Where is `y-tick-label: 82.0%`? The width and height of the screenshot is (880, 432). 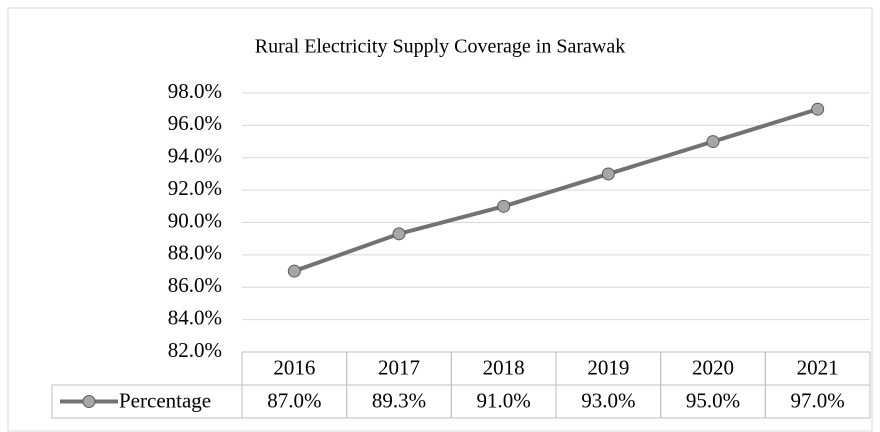 y-tick-label: 82.0% is located at coordinates (195, 350).